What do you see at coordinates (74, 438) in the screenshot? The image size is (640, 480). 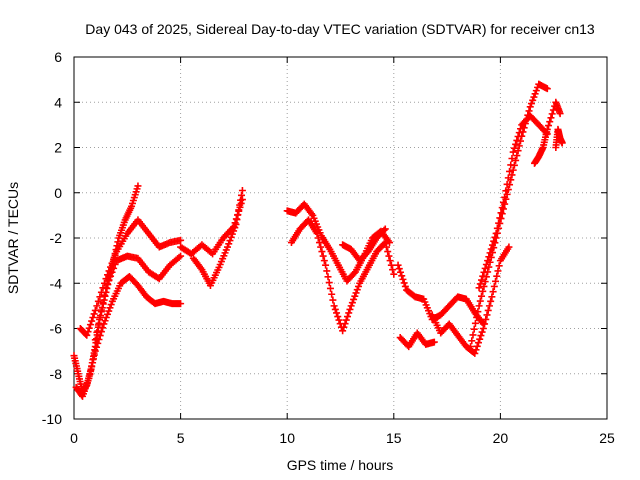 I see `x-tick-label: 0` at bounding box center [74, 438].